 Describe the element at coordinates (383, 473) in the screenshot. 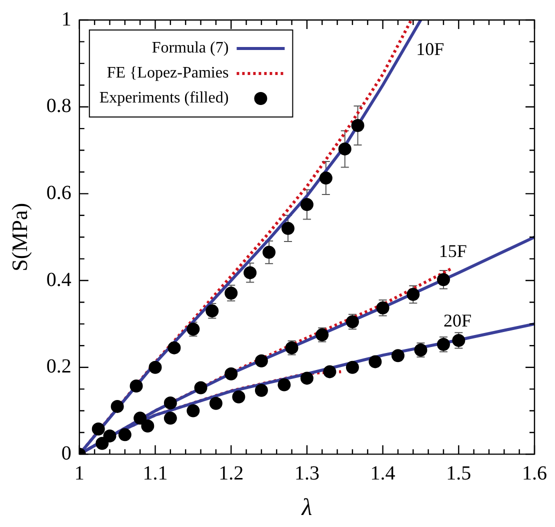

I see `x-tick-label: 1.4` at that location.